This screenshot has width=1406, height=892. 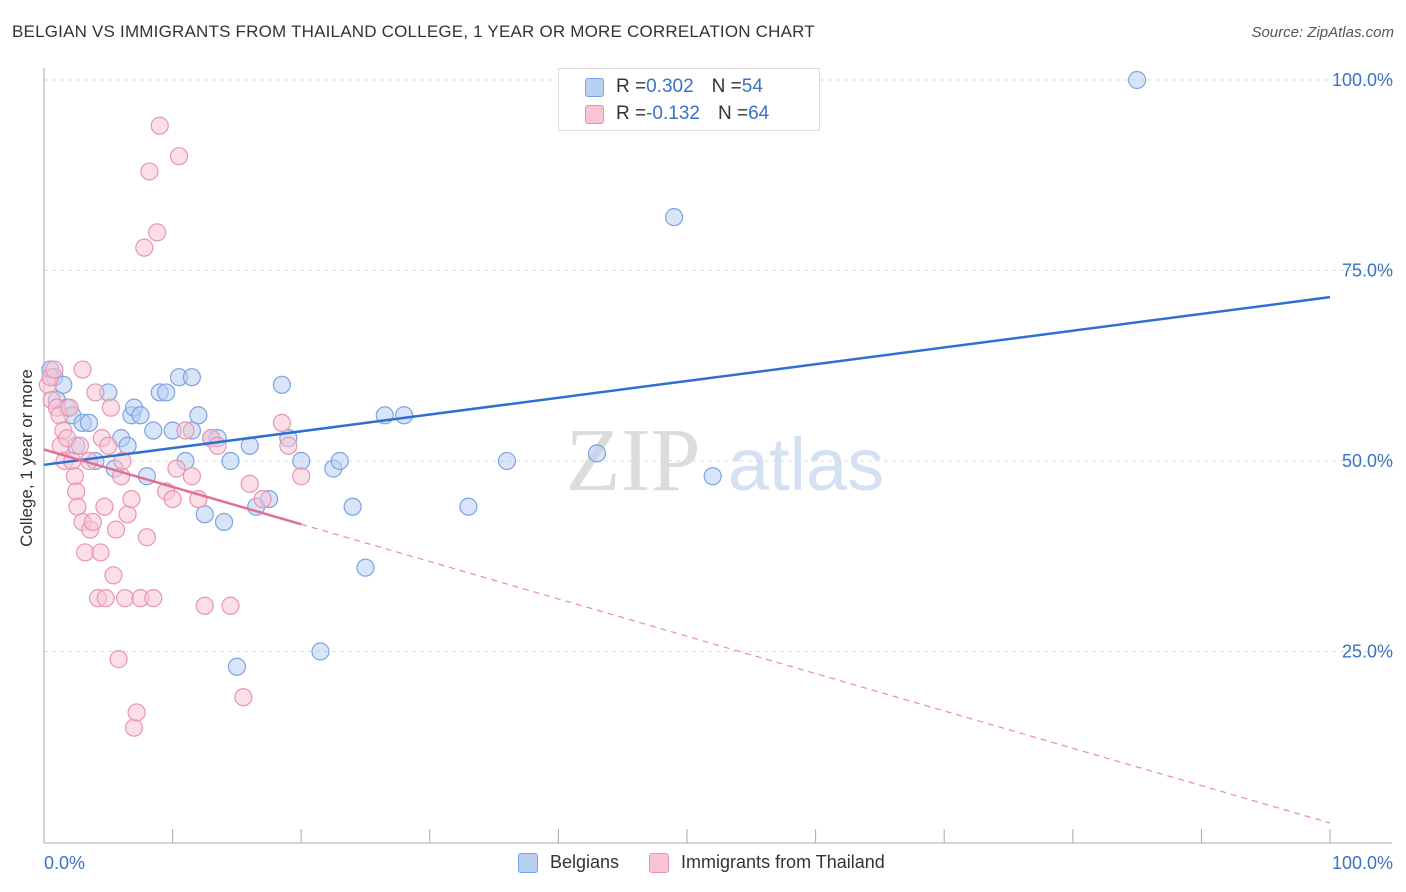 I want to click on x-tick-label: 0.0%, so click(x=64, y=863).